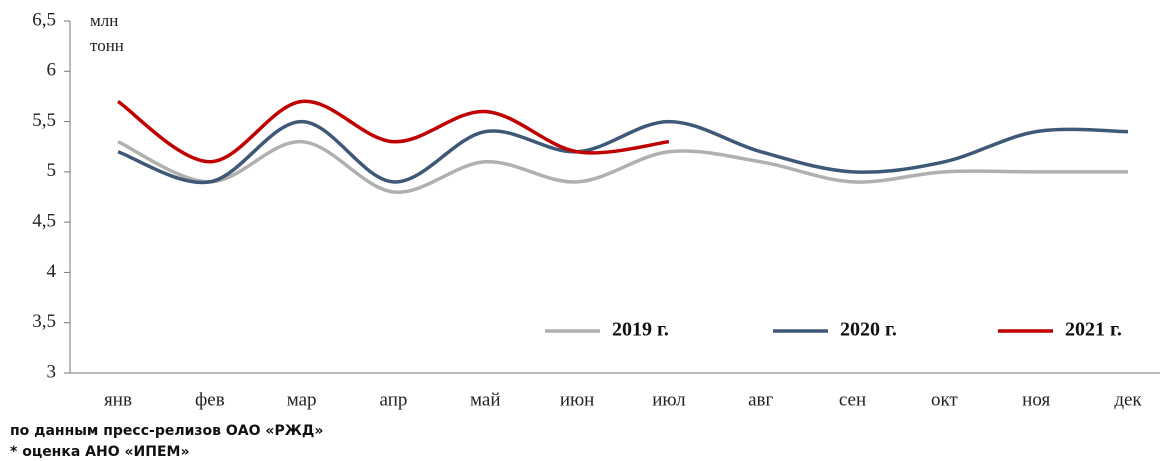 This screenshot has height=461, width=1167. I want to click on x-tick-label: авг, so click(760, 399).